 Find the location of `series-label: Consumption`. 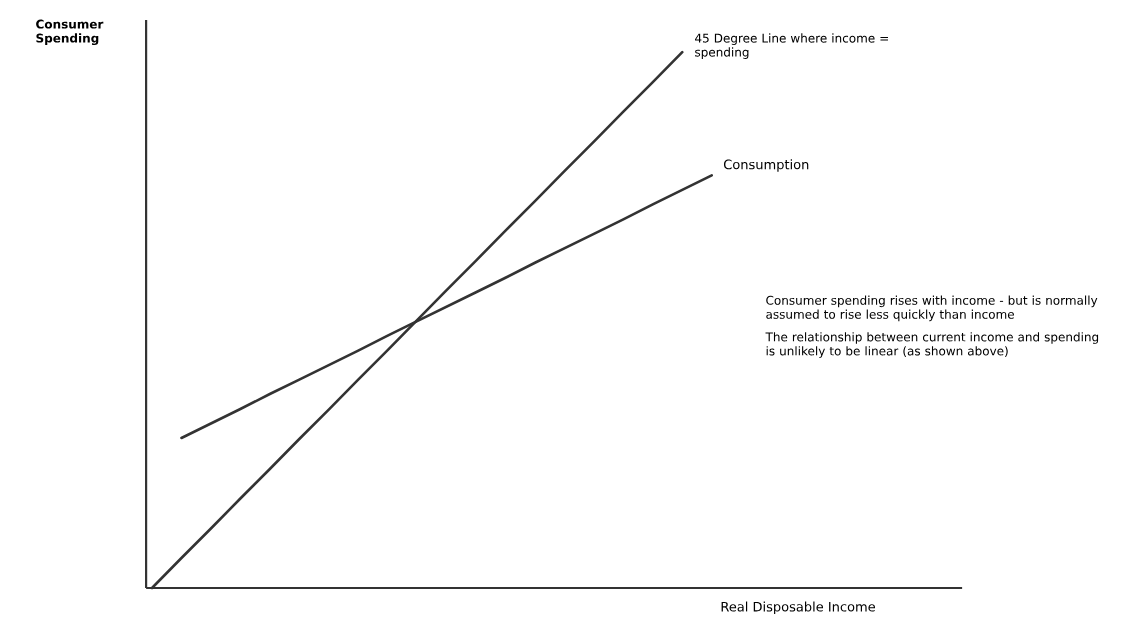

series-label: Consumption is located at coordinates (766, 165).